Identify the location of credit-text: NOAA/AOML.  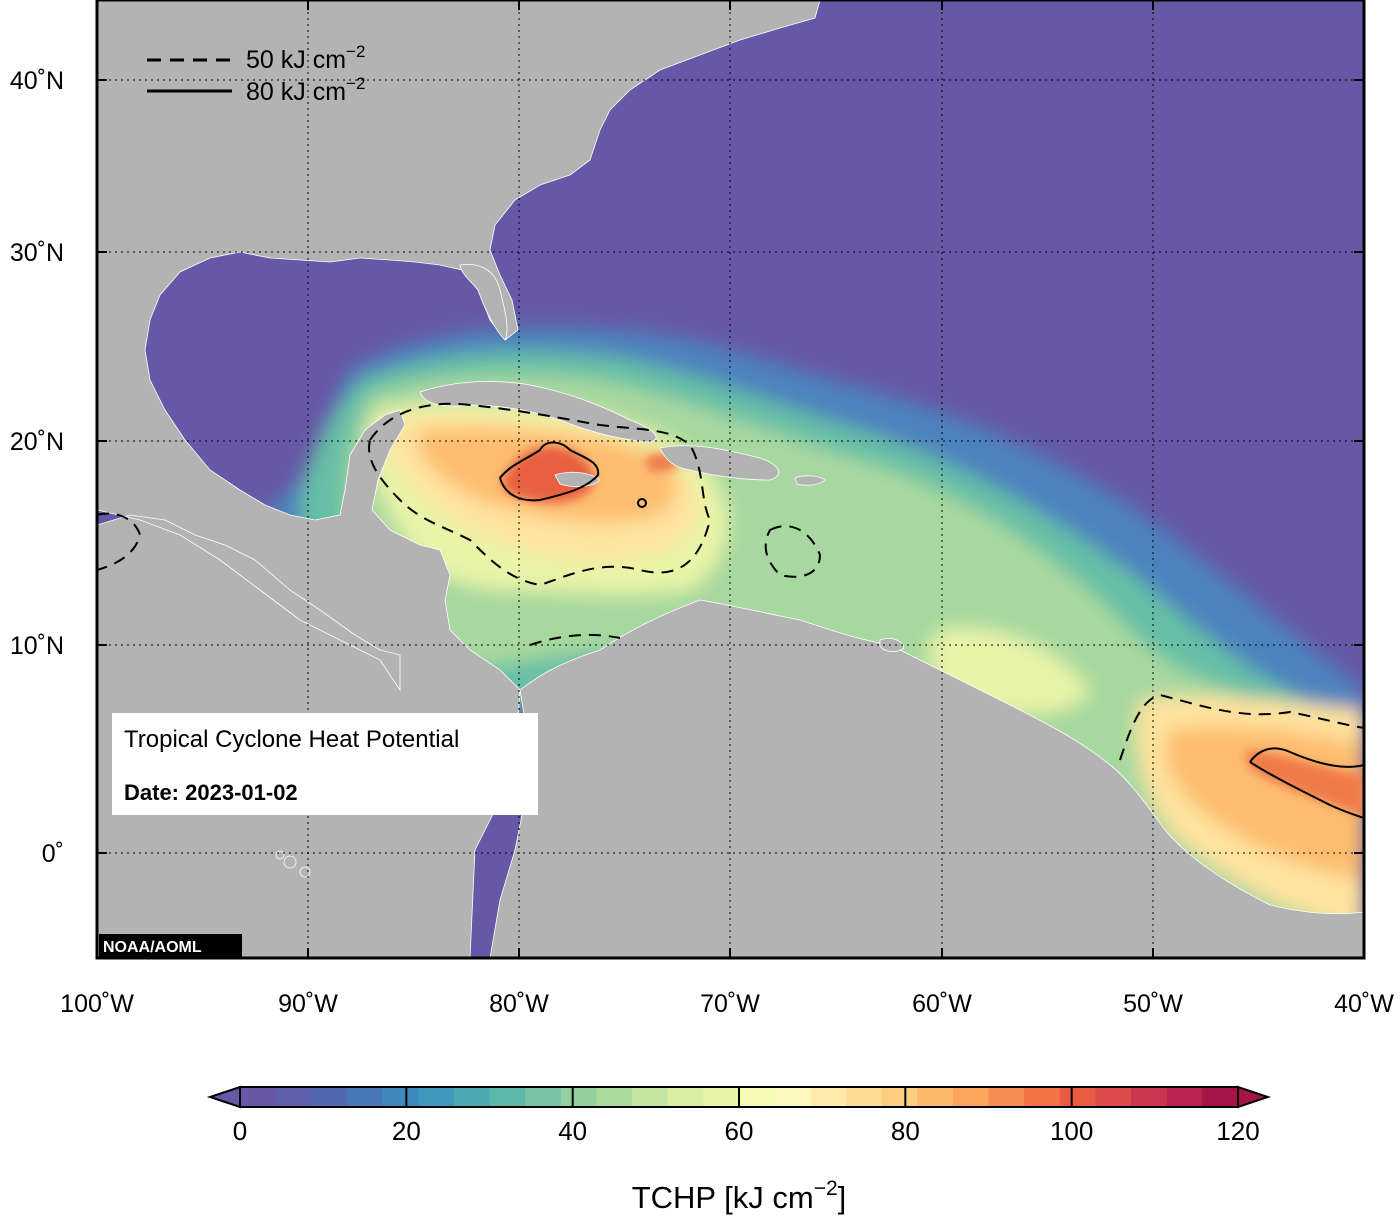
(152, 947).